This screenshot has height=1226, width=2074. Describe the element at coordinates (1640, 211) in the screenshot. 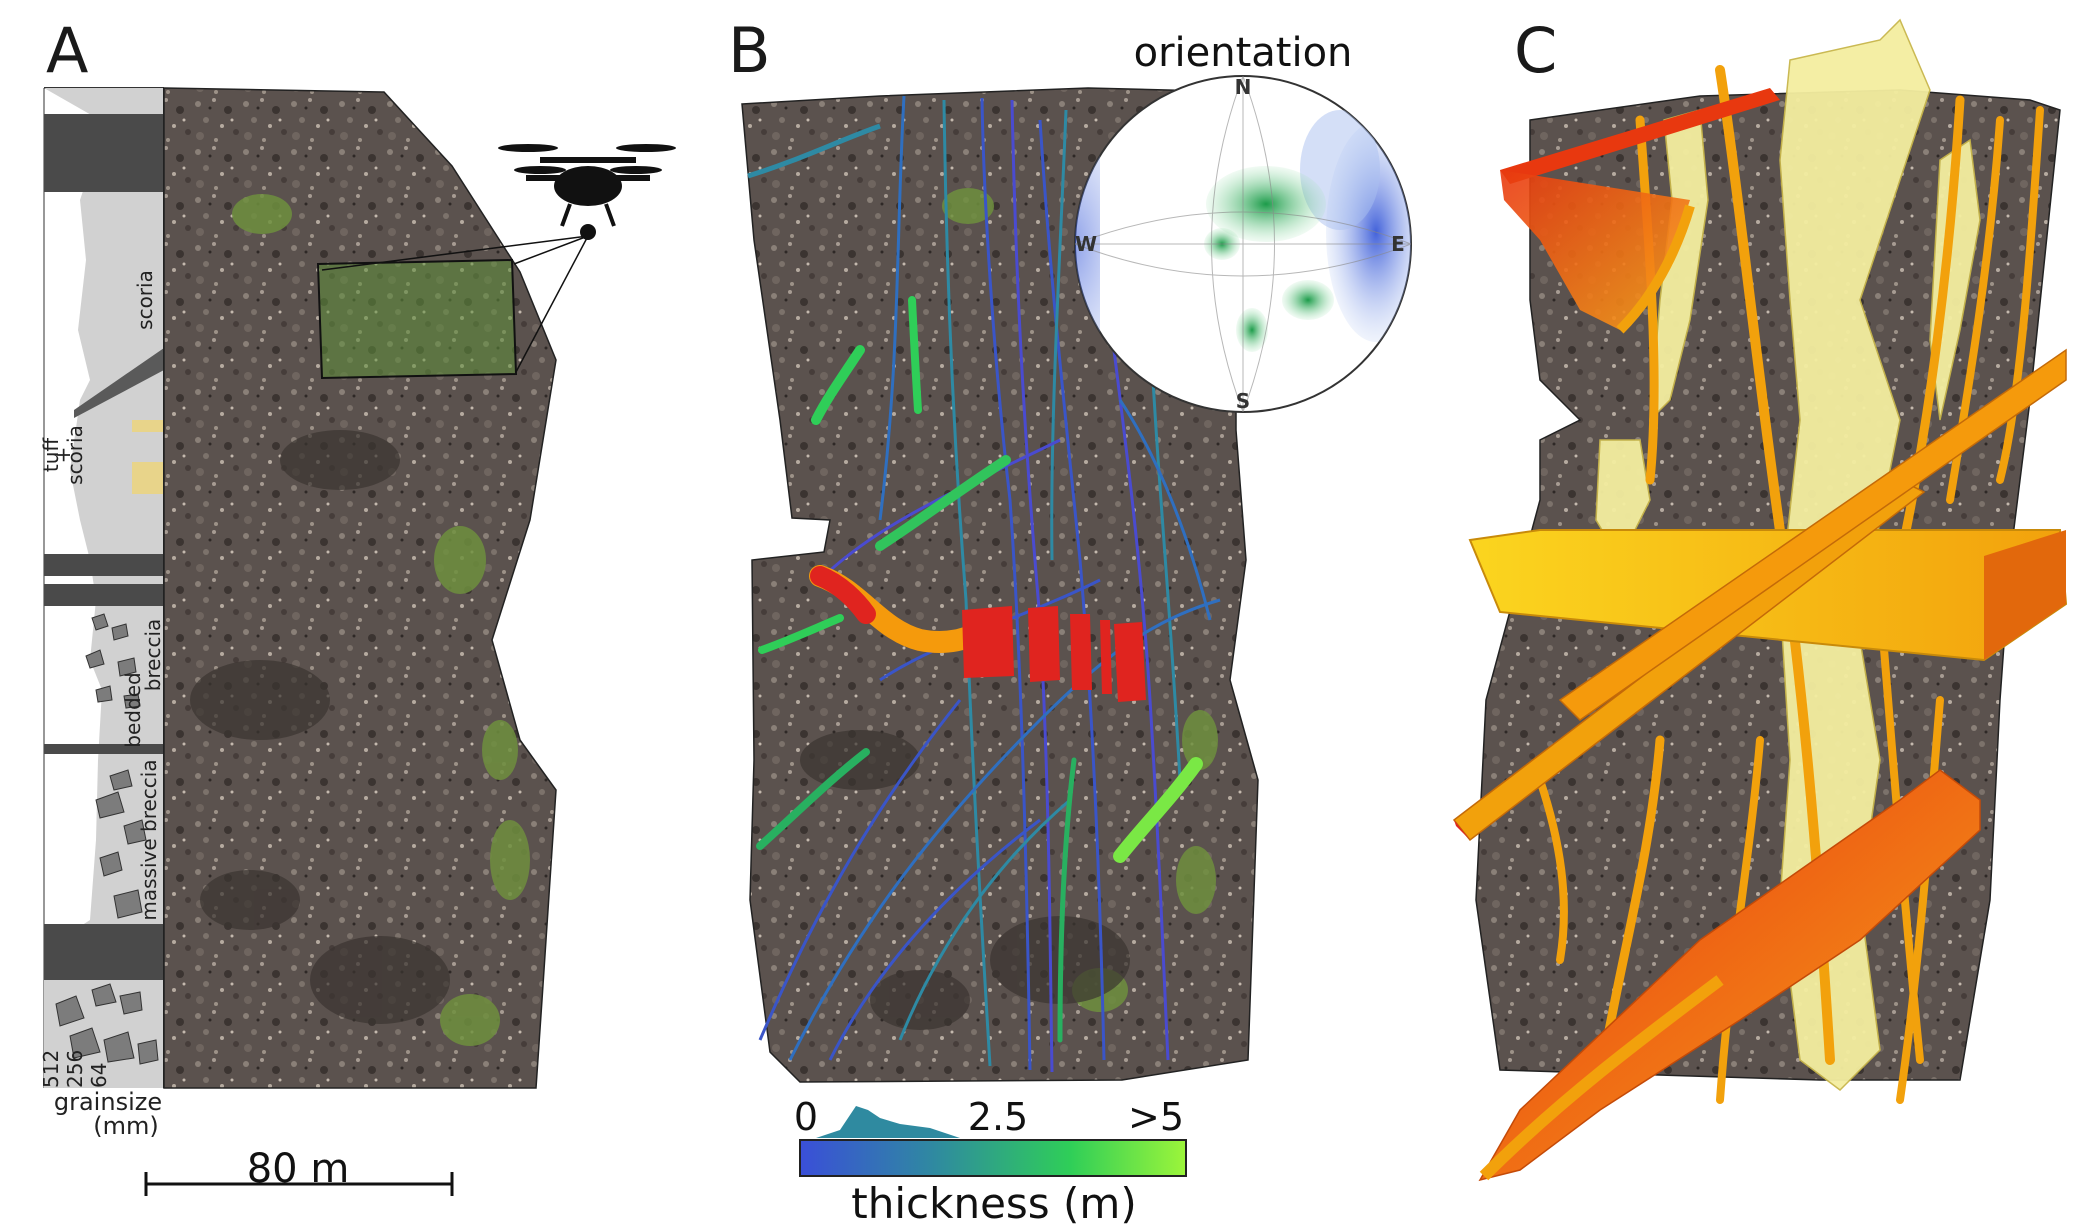

I see `dike-sheet-red-top` at that location.